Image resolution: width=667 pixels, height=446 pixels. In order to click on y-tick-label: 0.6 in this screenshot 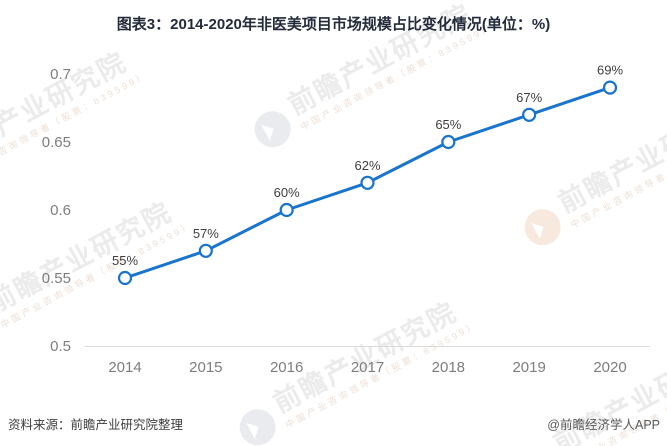, I will do `click(60, 210)`.